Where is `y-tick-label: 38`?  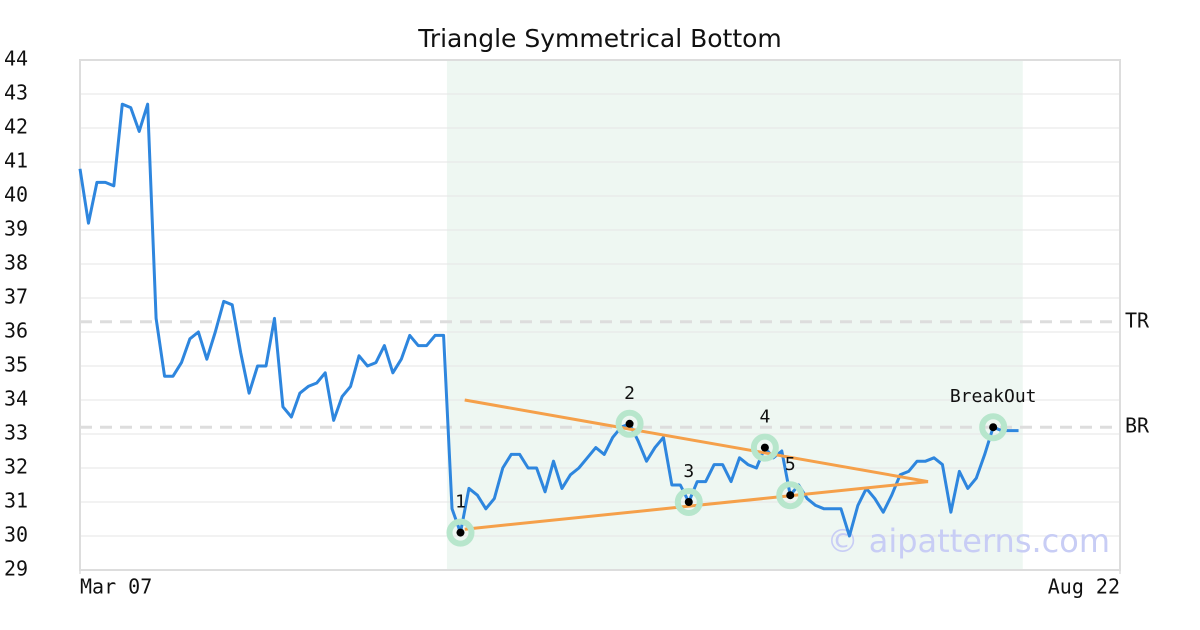 y-tick-label: 38 is located at coordinates (16, 263).